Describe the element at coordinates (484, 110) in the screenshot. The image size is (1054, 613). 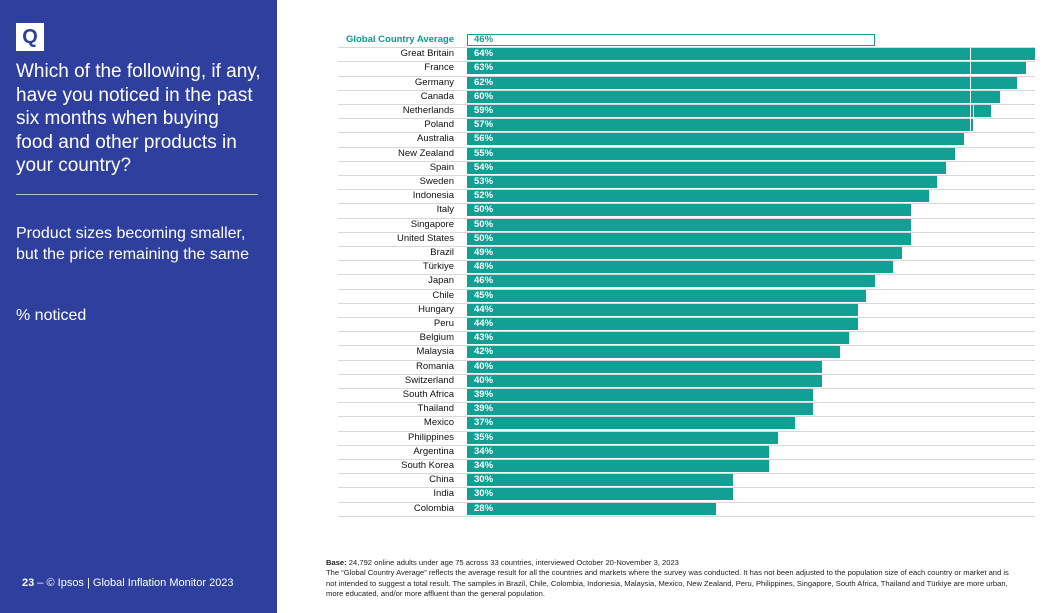
I see `value-label-netherlands: 59%` at that location.